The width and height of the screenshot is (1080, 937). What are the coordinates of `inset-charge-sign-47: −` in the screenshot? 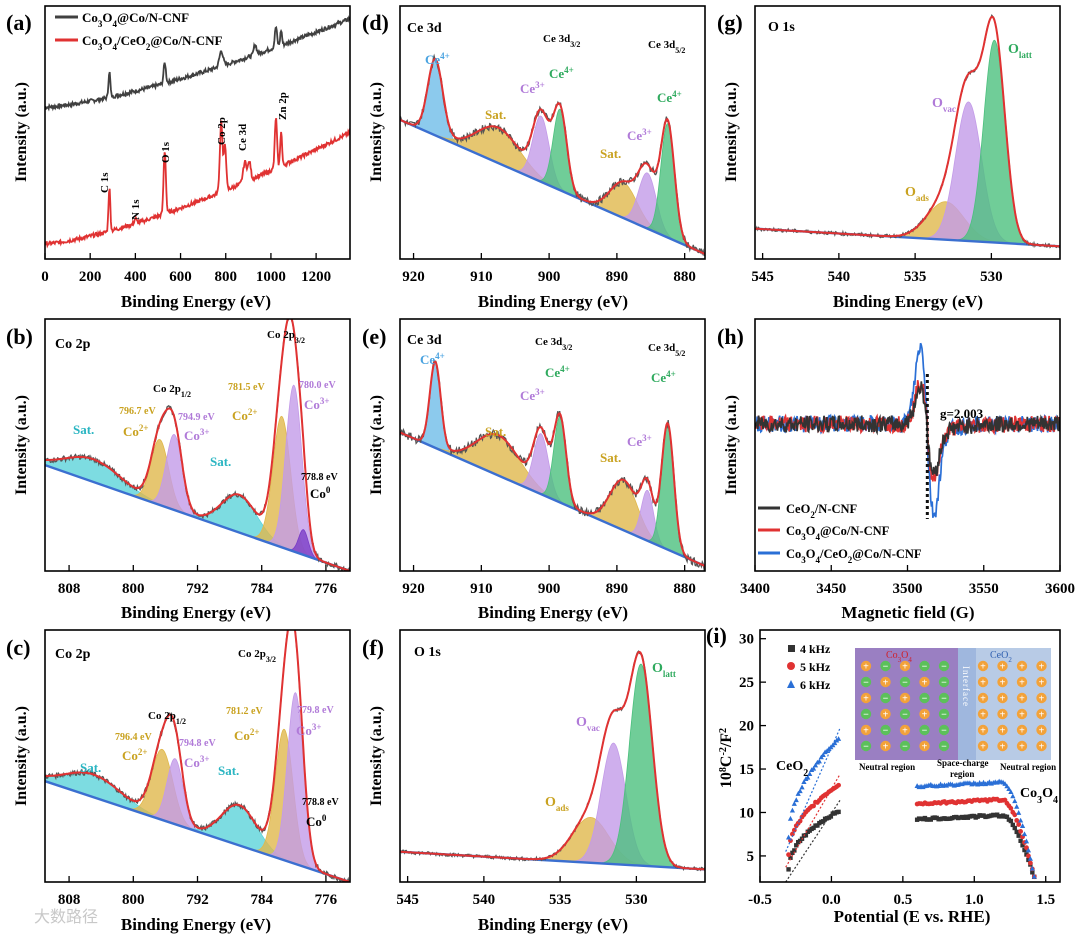 It's located at (905, 747).